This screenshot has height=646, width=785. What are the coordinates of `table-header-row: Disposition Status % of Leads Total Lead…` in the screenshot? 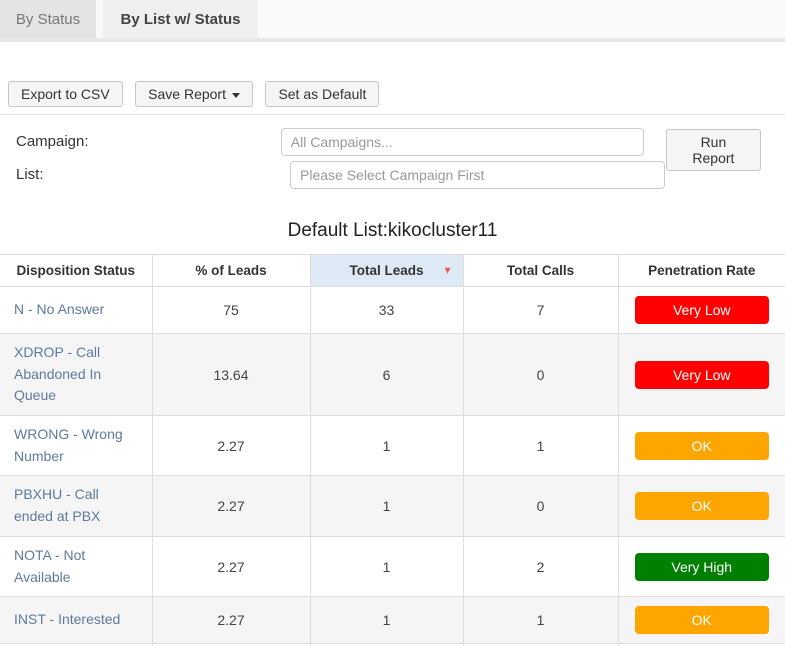 It's located at (392, 270).